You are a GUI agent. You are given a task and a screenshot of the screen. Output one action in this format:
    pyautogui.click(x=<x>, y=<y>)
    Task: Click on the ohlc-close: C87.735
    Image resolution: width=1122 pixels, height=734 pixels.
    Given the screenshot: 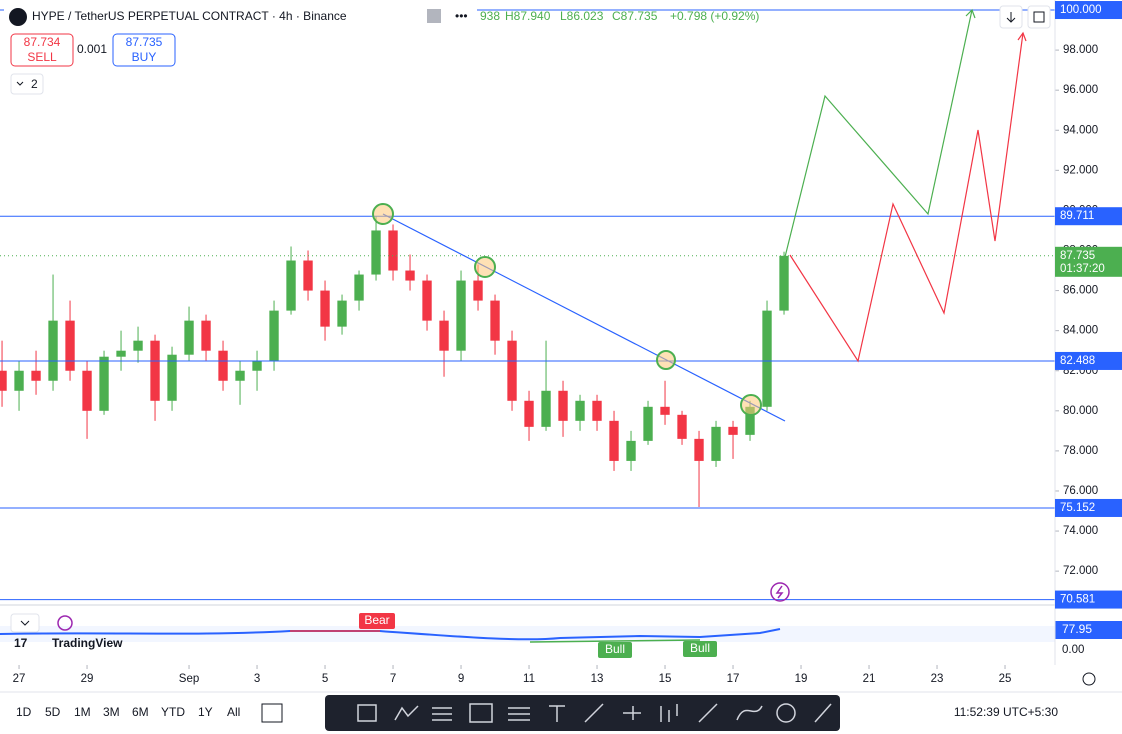 What is the action you would take?
    pyautogui.click(x=635, y=16)
    